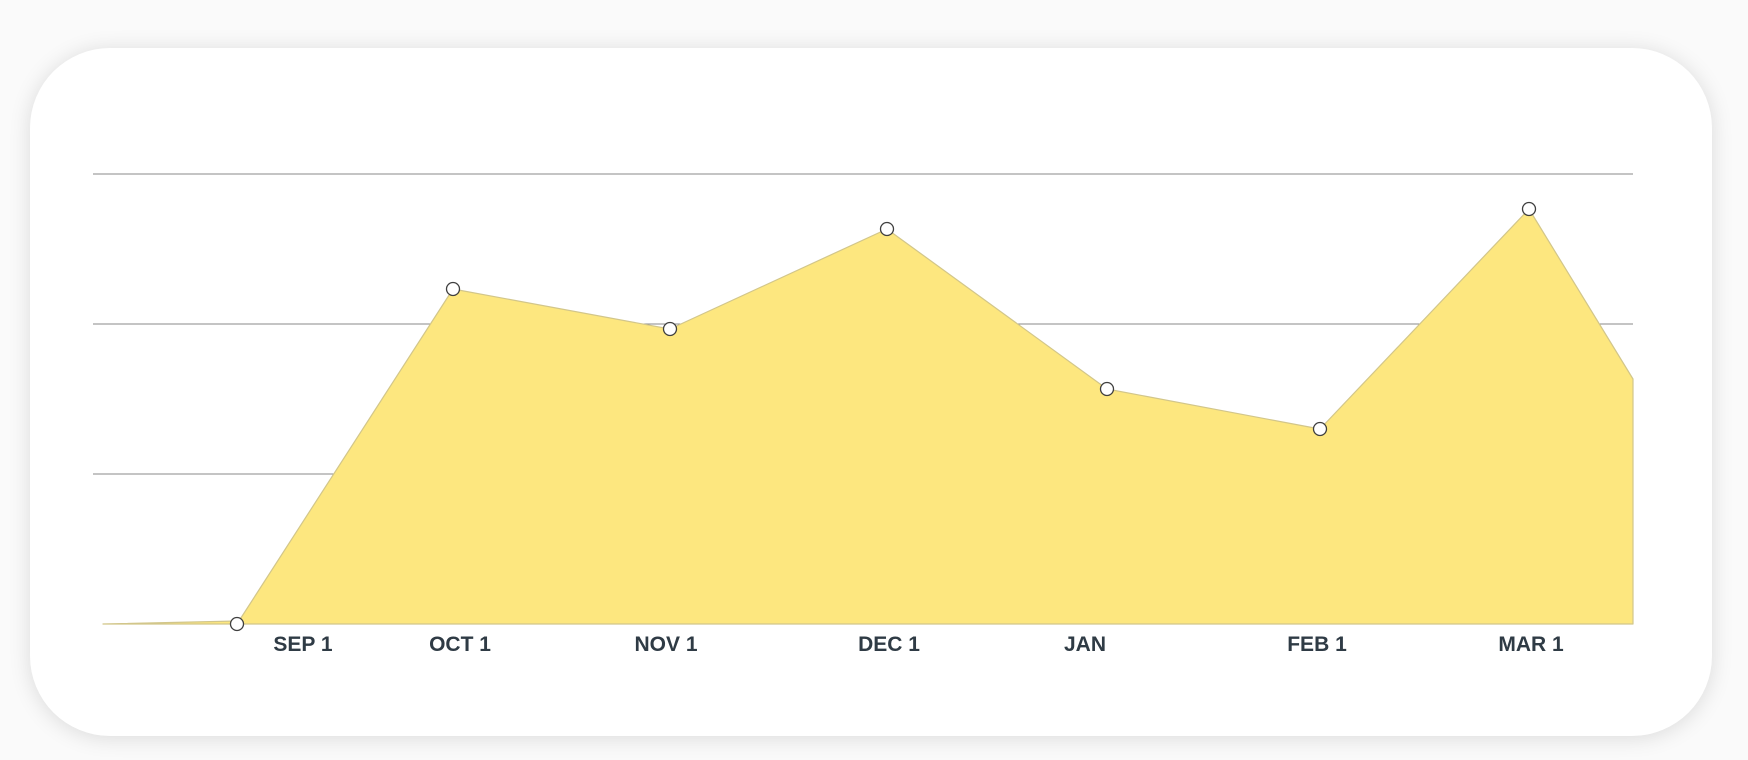  Describe the element at coordinates (1531, 644) in the screenshot. I see `x-tick-label-mar-1: MAR 1` at that location.